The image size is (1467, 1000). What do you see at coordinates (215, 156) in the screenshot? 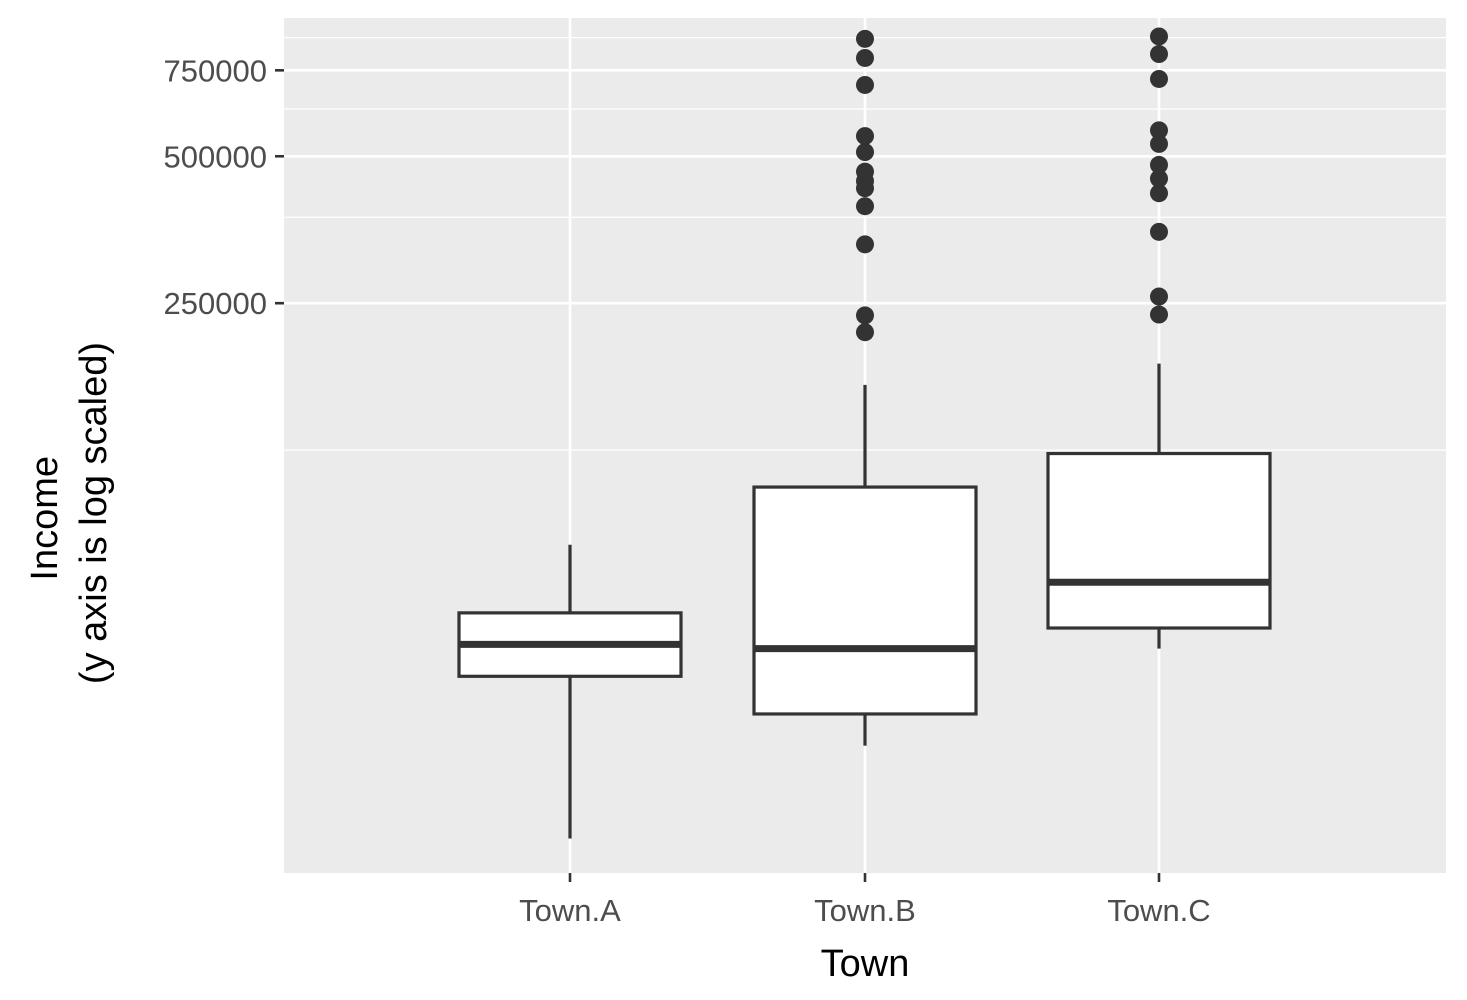
I see `y-tick-label: 500000` at bounding box center [215, 156].